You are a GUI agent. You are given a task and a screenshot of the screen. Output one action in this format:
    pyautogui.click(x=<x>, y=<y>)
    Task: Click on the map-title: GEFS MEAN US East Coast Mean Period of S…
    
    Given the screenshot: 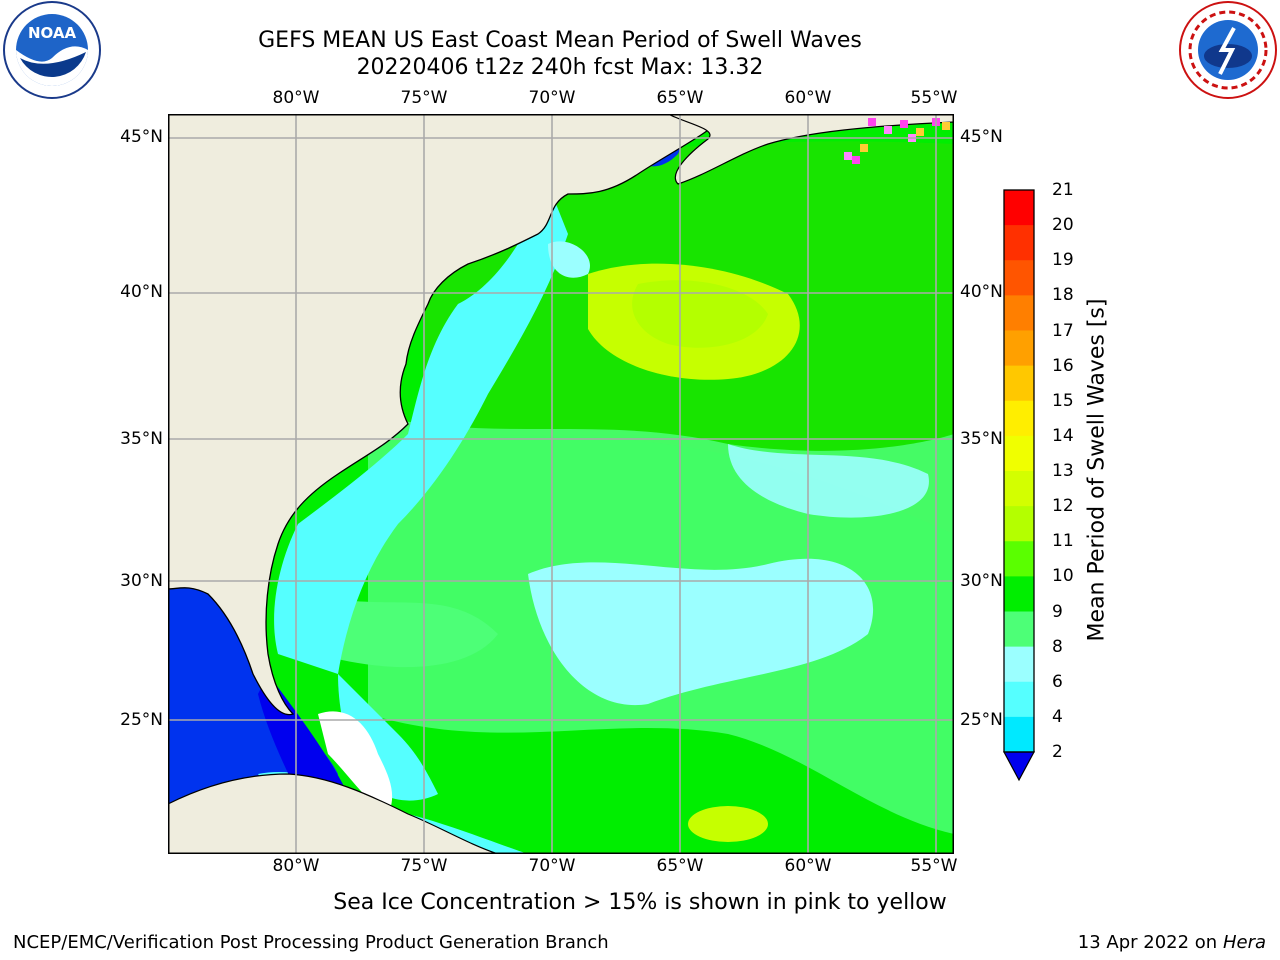 What is the action you would take?
    pyautogui.click(x=560, y=40)
    